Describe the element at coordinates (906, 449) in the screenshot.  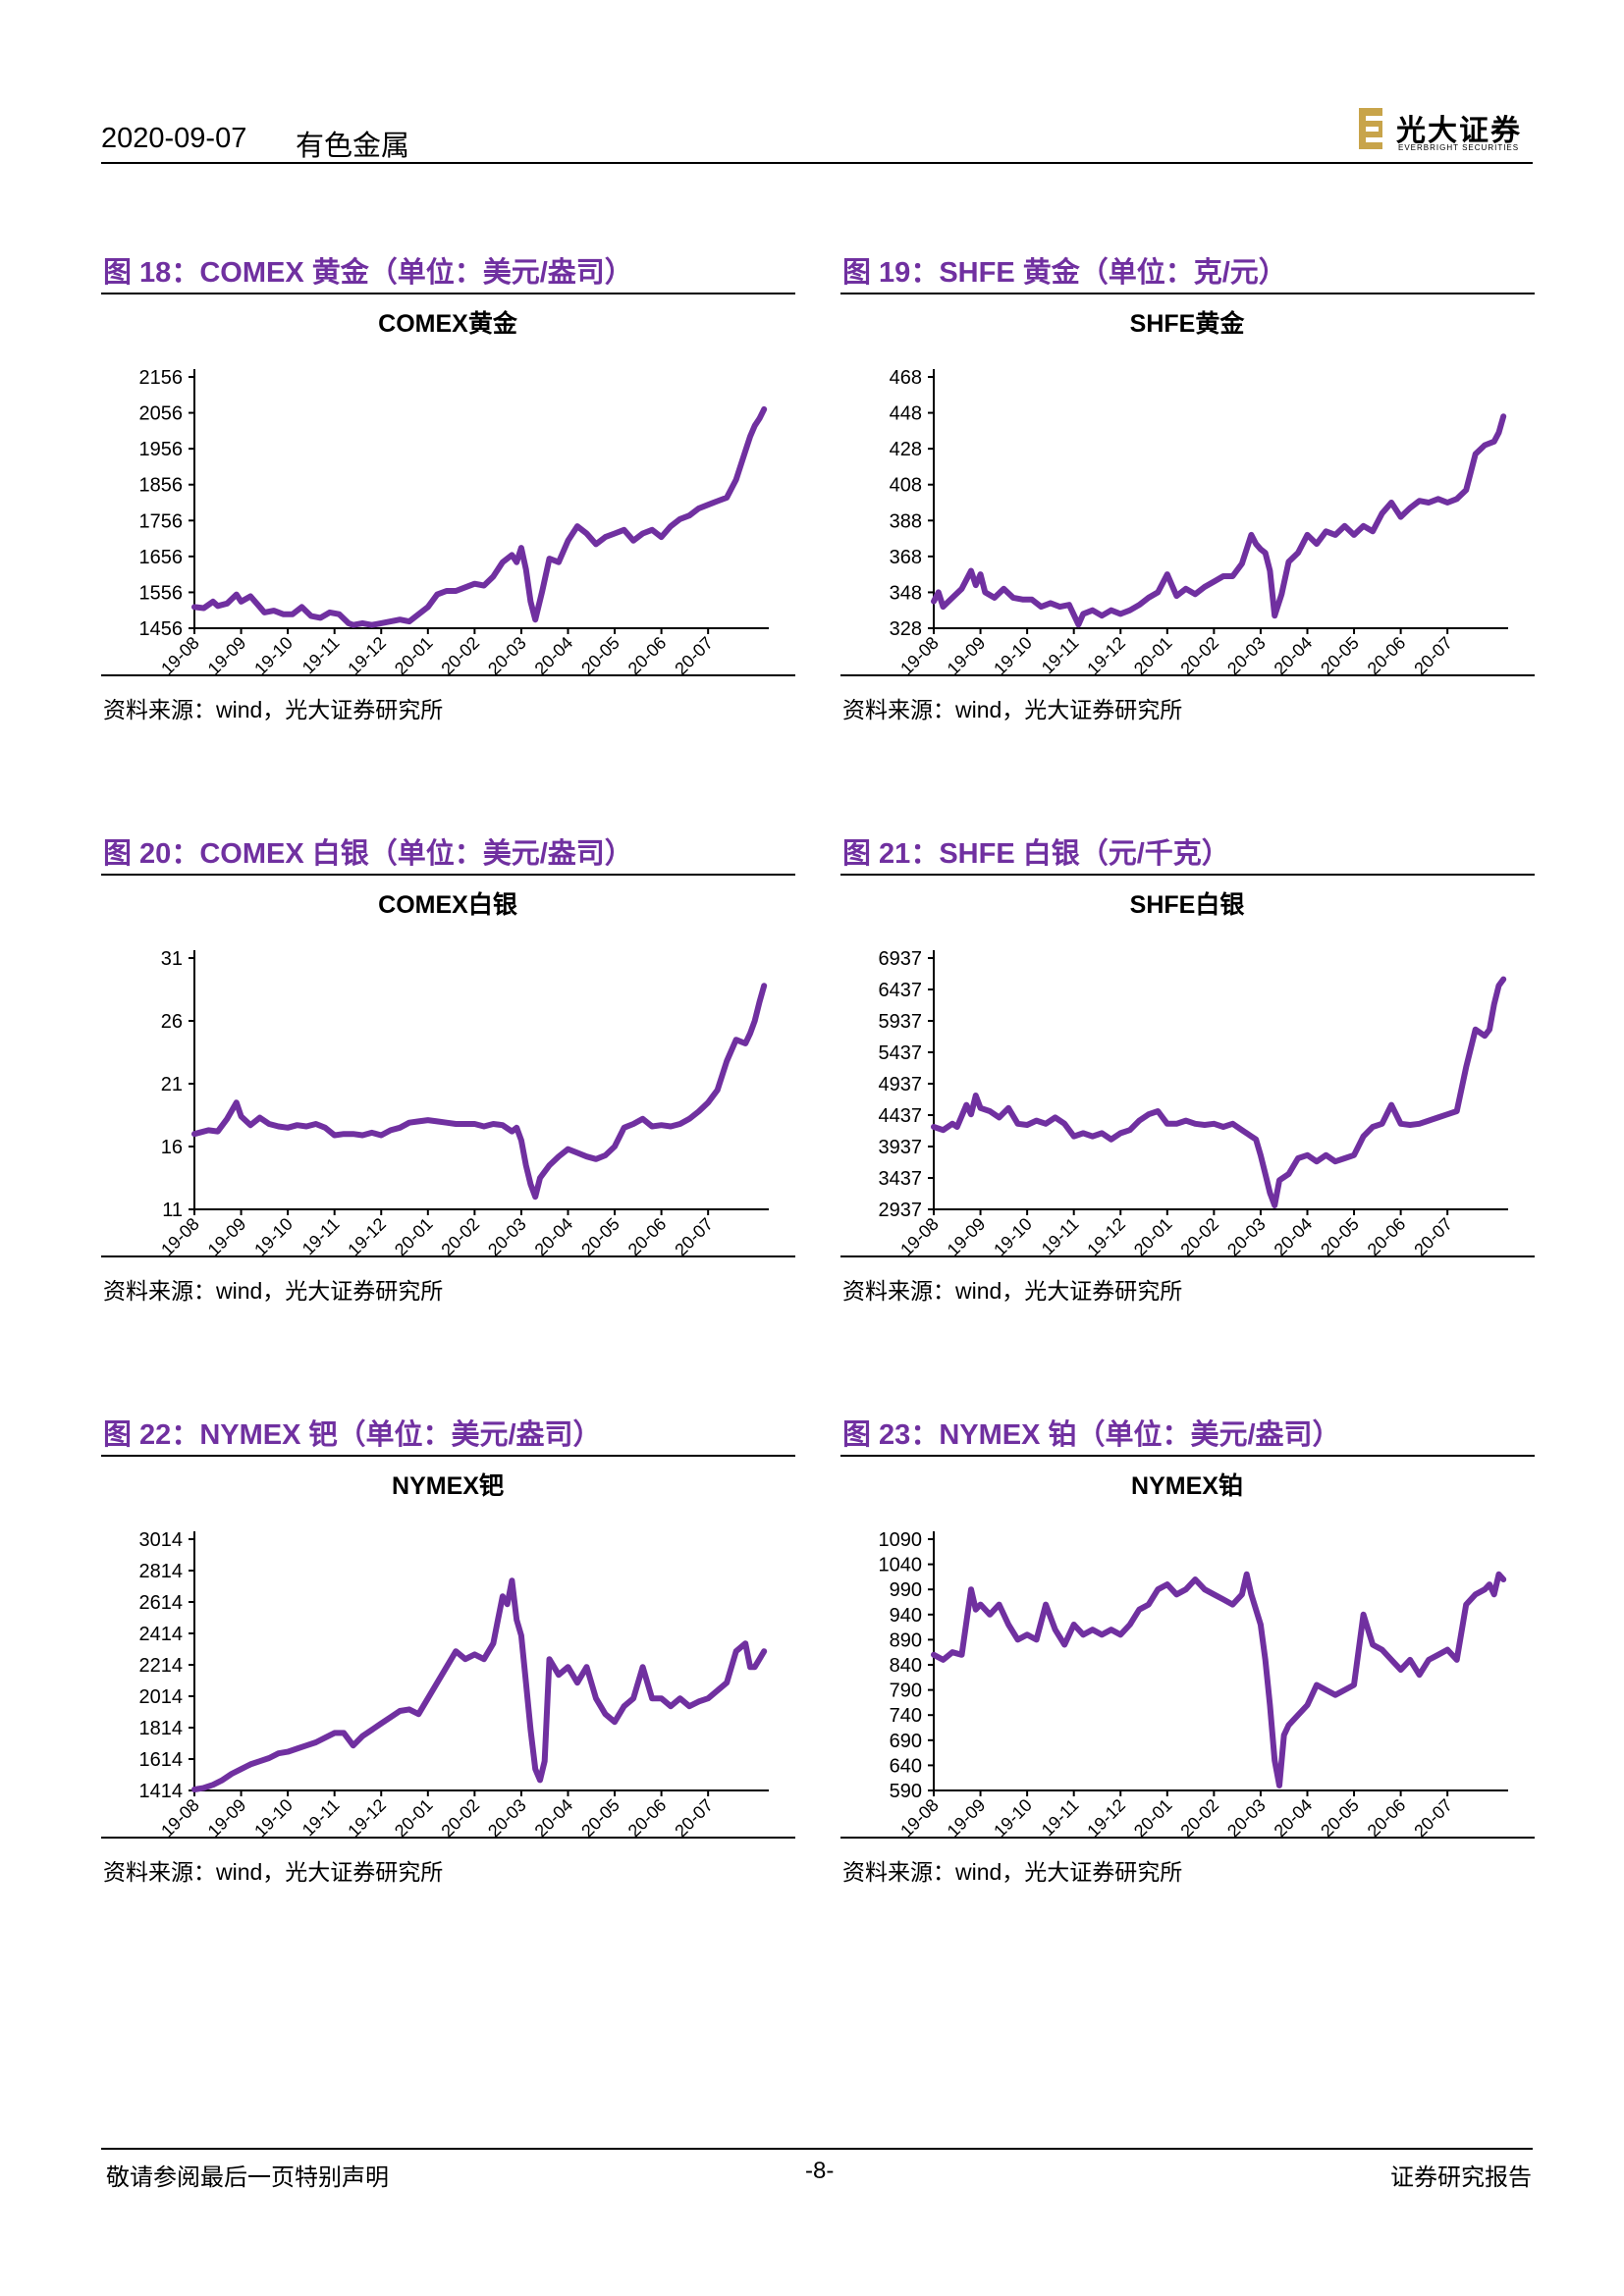
I see `y-tick-label: 428` at that location.